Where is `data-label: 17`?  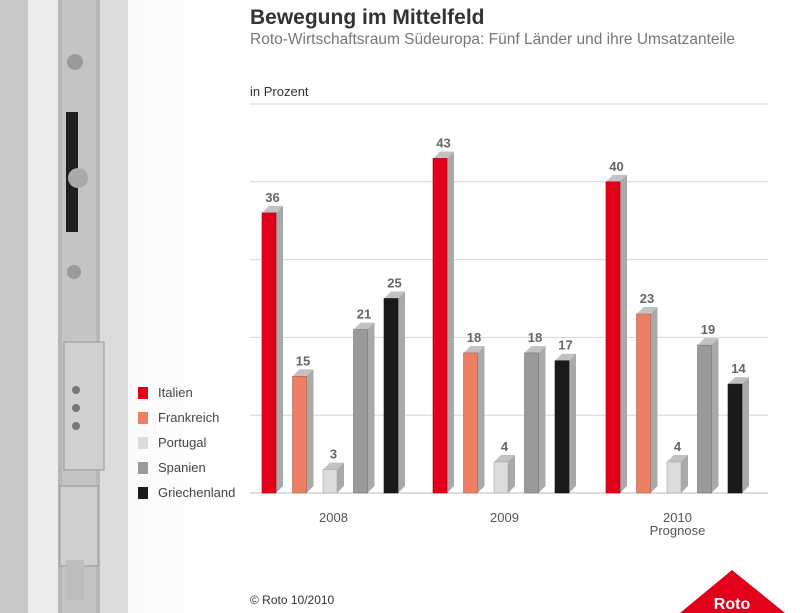
data-label: 17 is located at coordinates (565, 345).